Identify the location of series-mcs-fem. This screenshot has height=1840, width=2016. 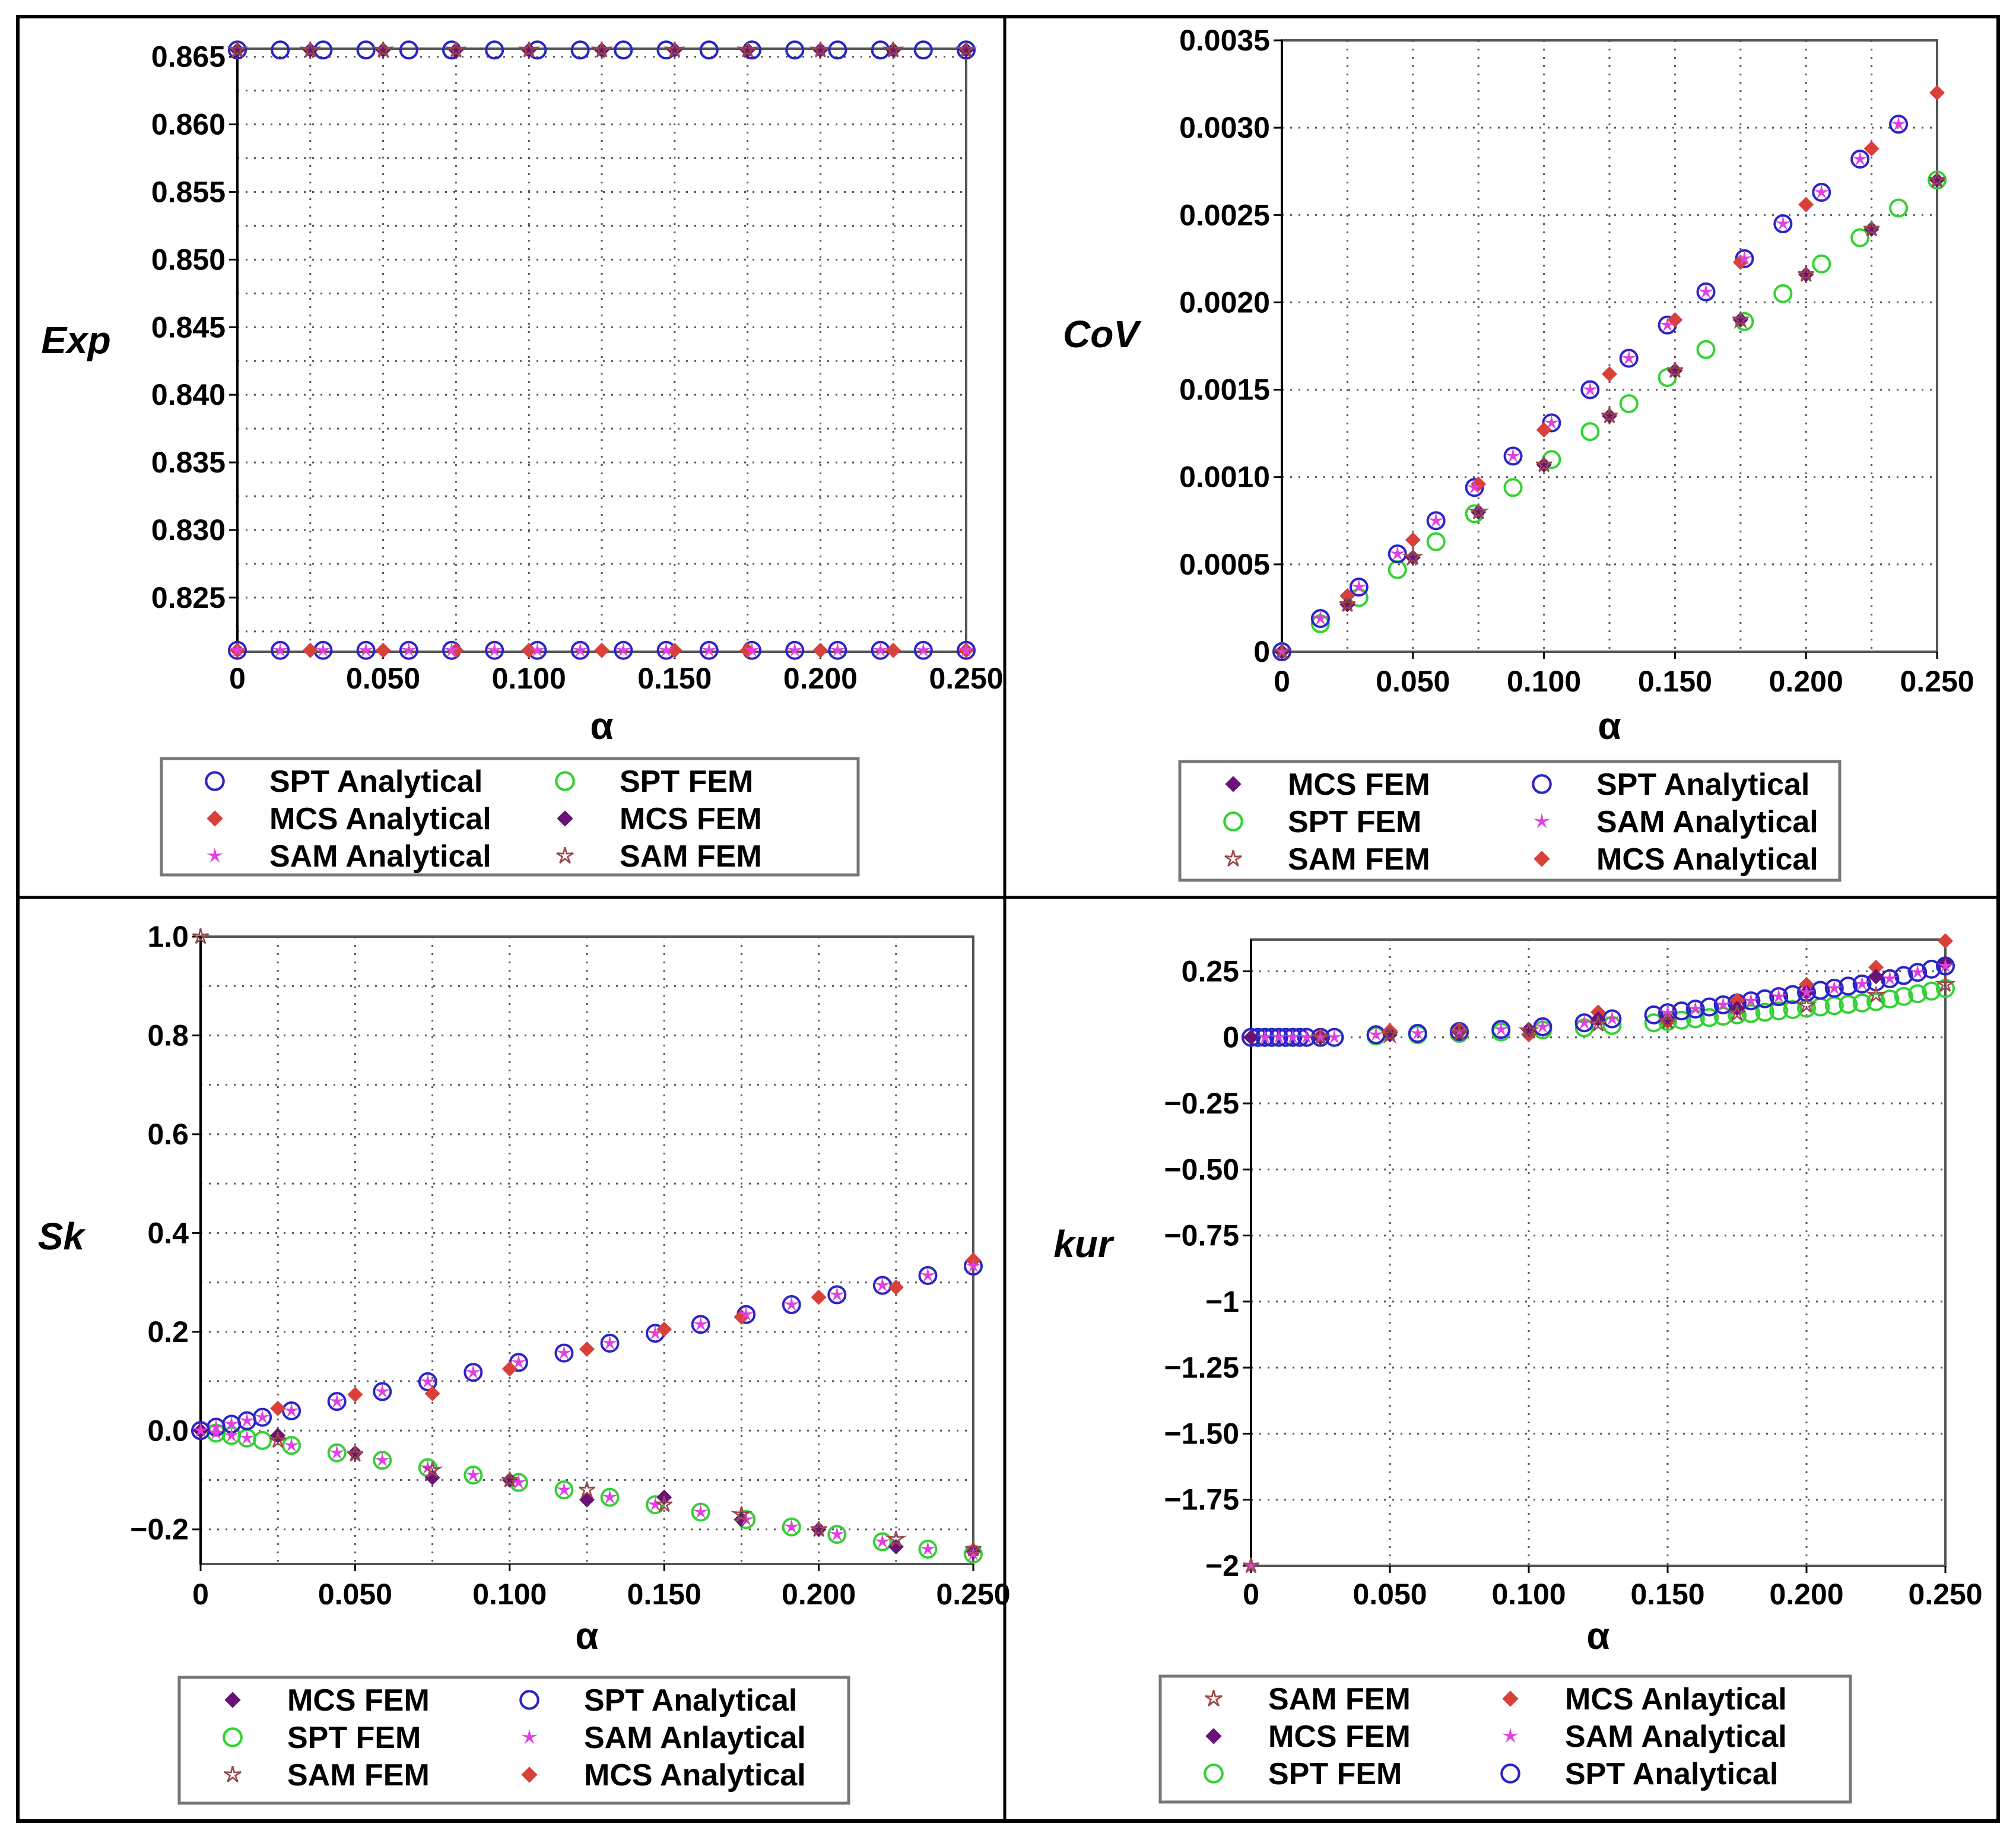
(1609, 415).